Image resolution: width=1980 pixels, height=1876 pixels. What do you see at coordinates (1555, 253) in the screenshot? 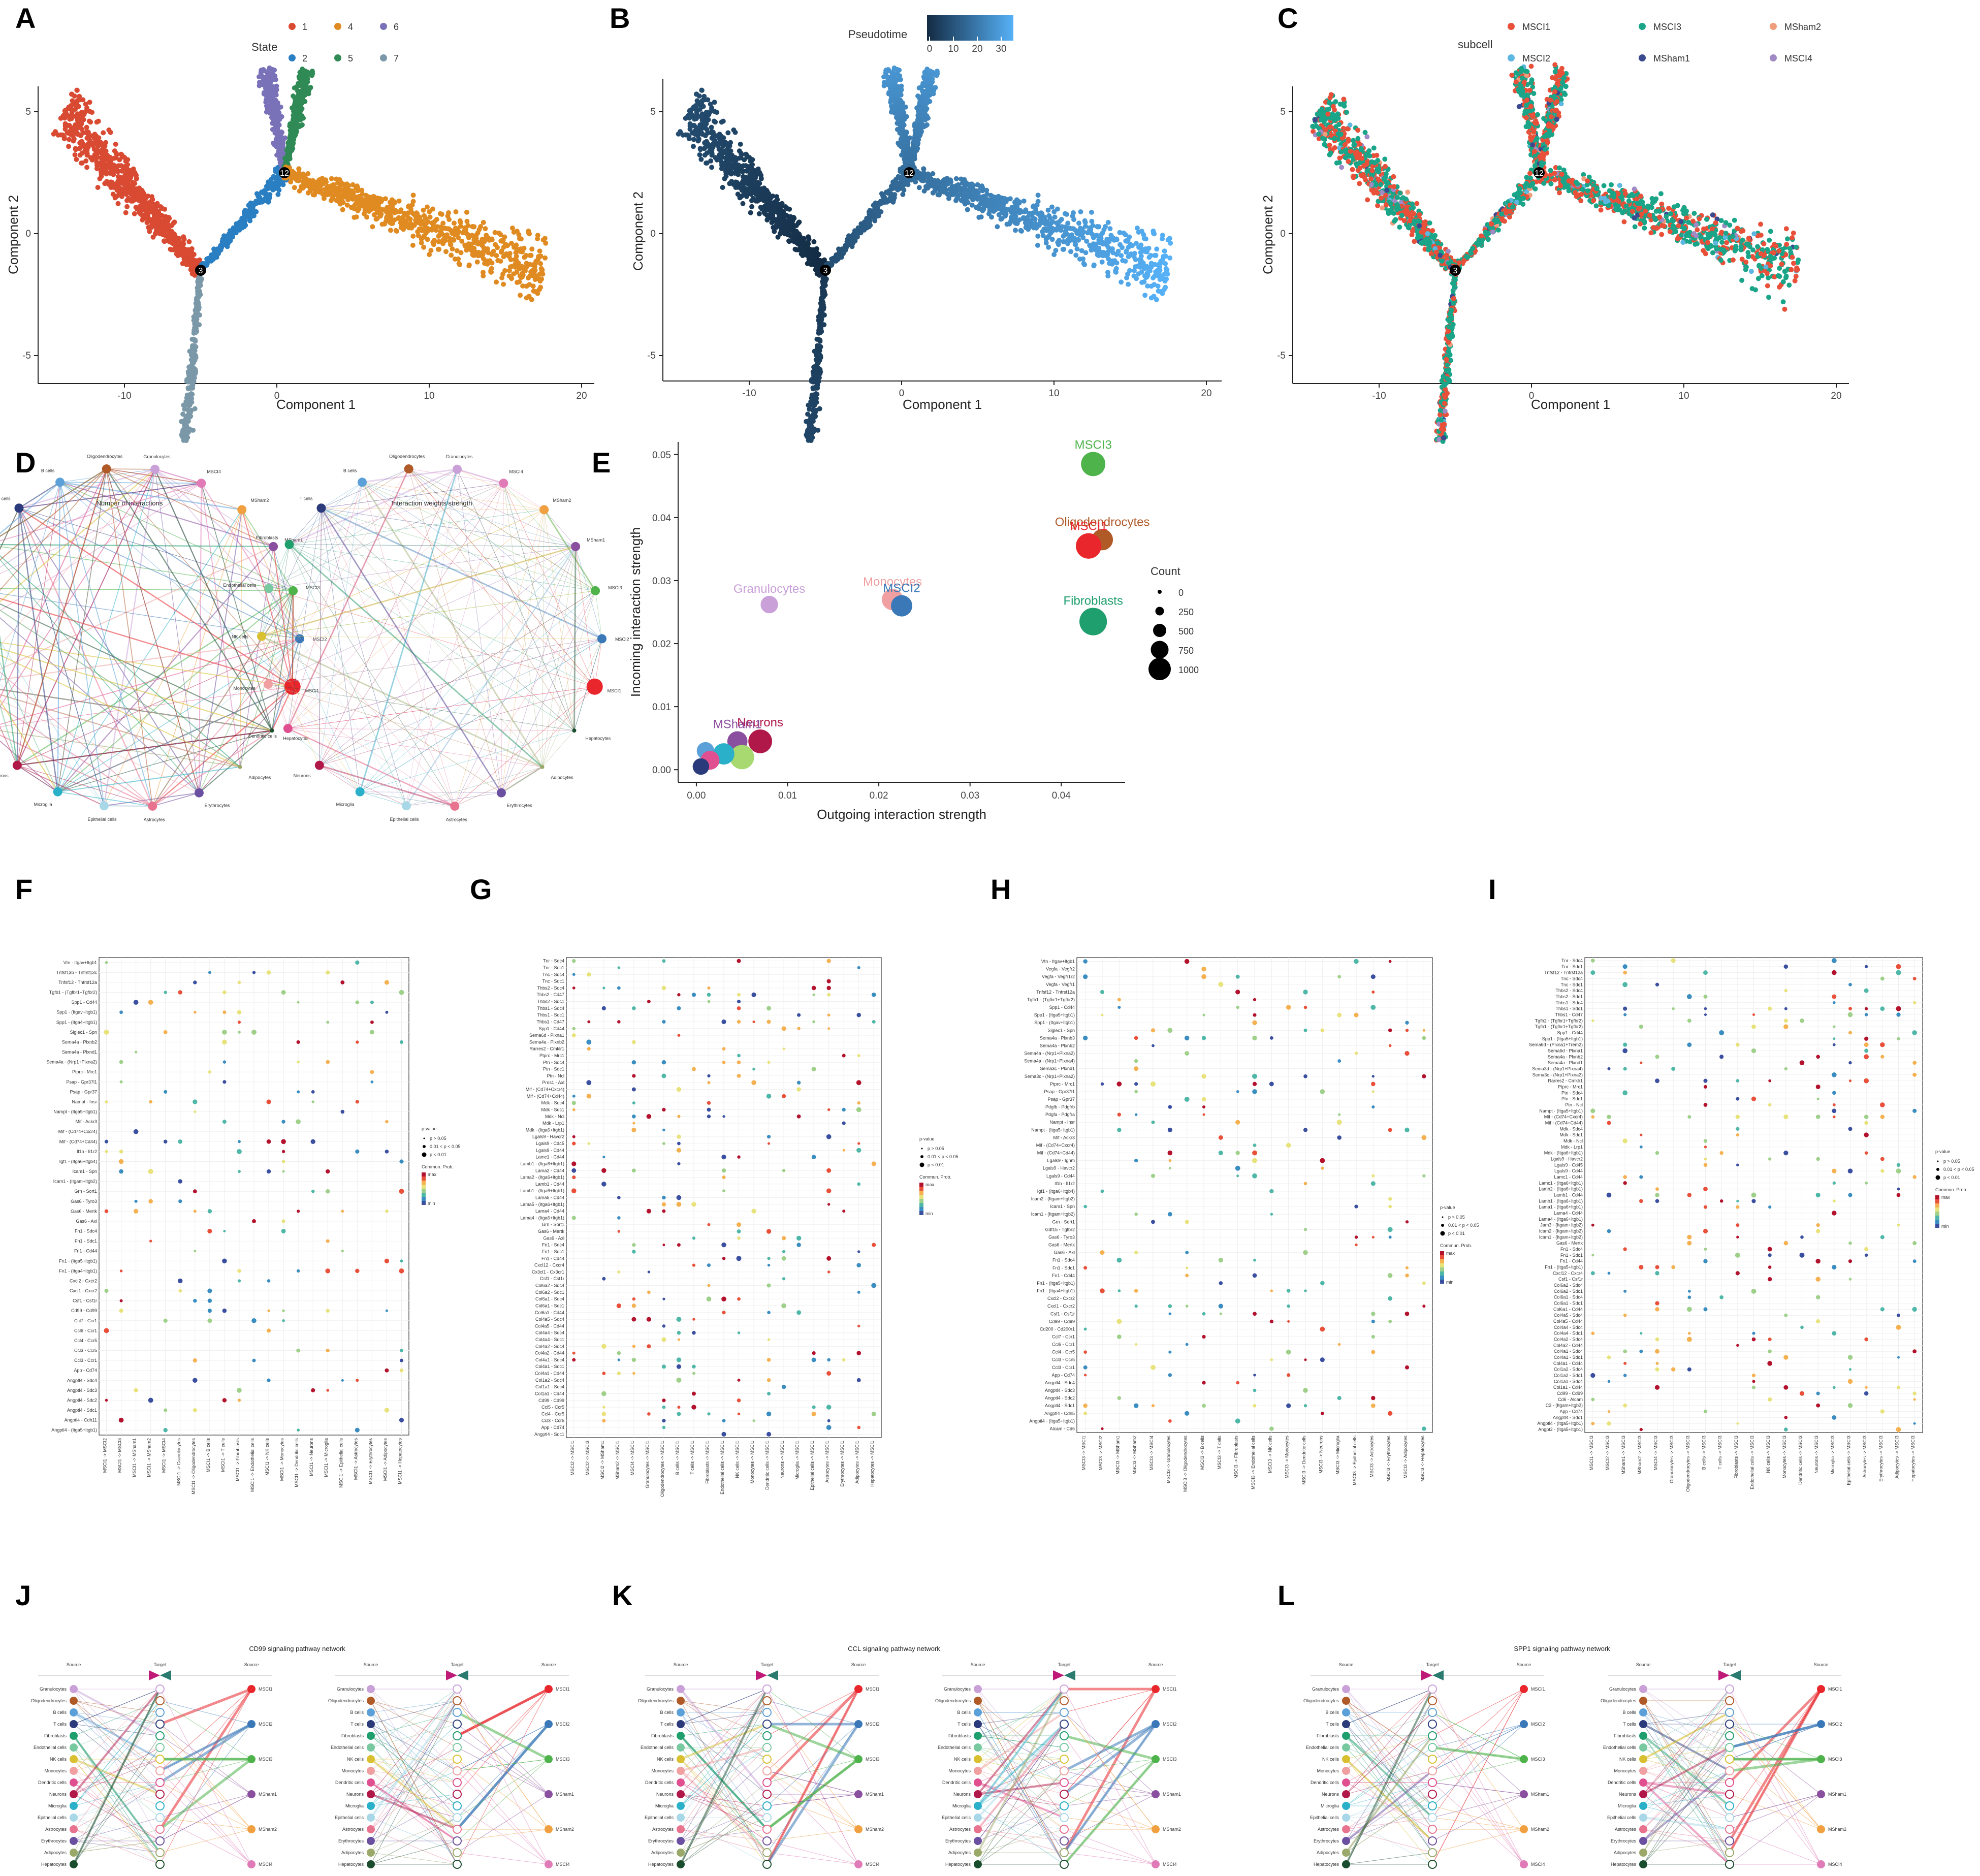
I see `trajectory-cells-subcell: 312` at bounding box center [1555, 253].